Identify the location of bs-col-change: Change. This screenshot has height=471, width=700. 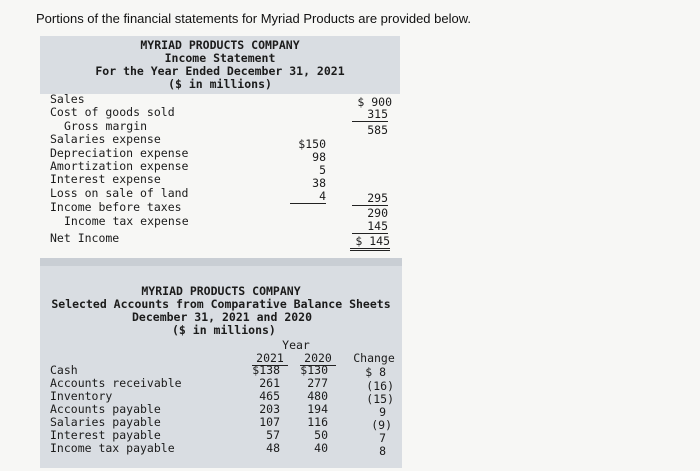
(374, 358).